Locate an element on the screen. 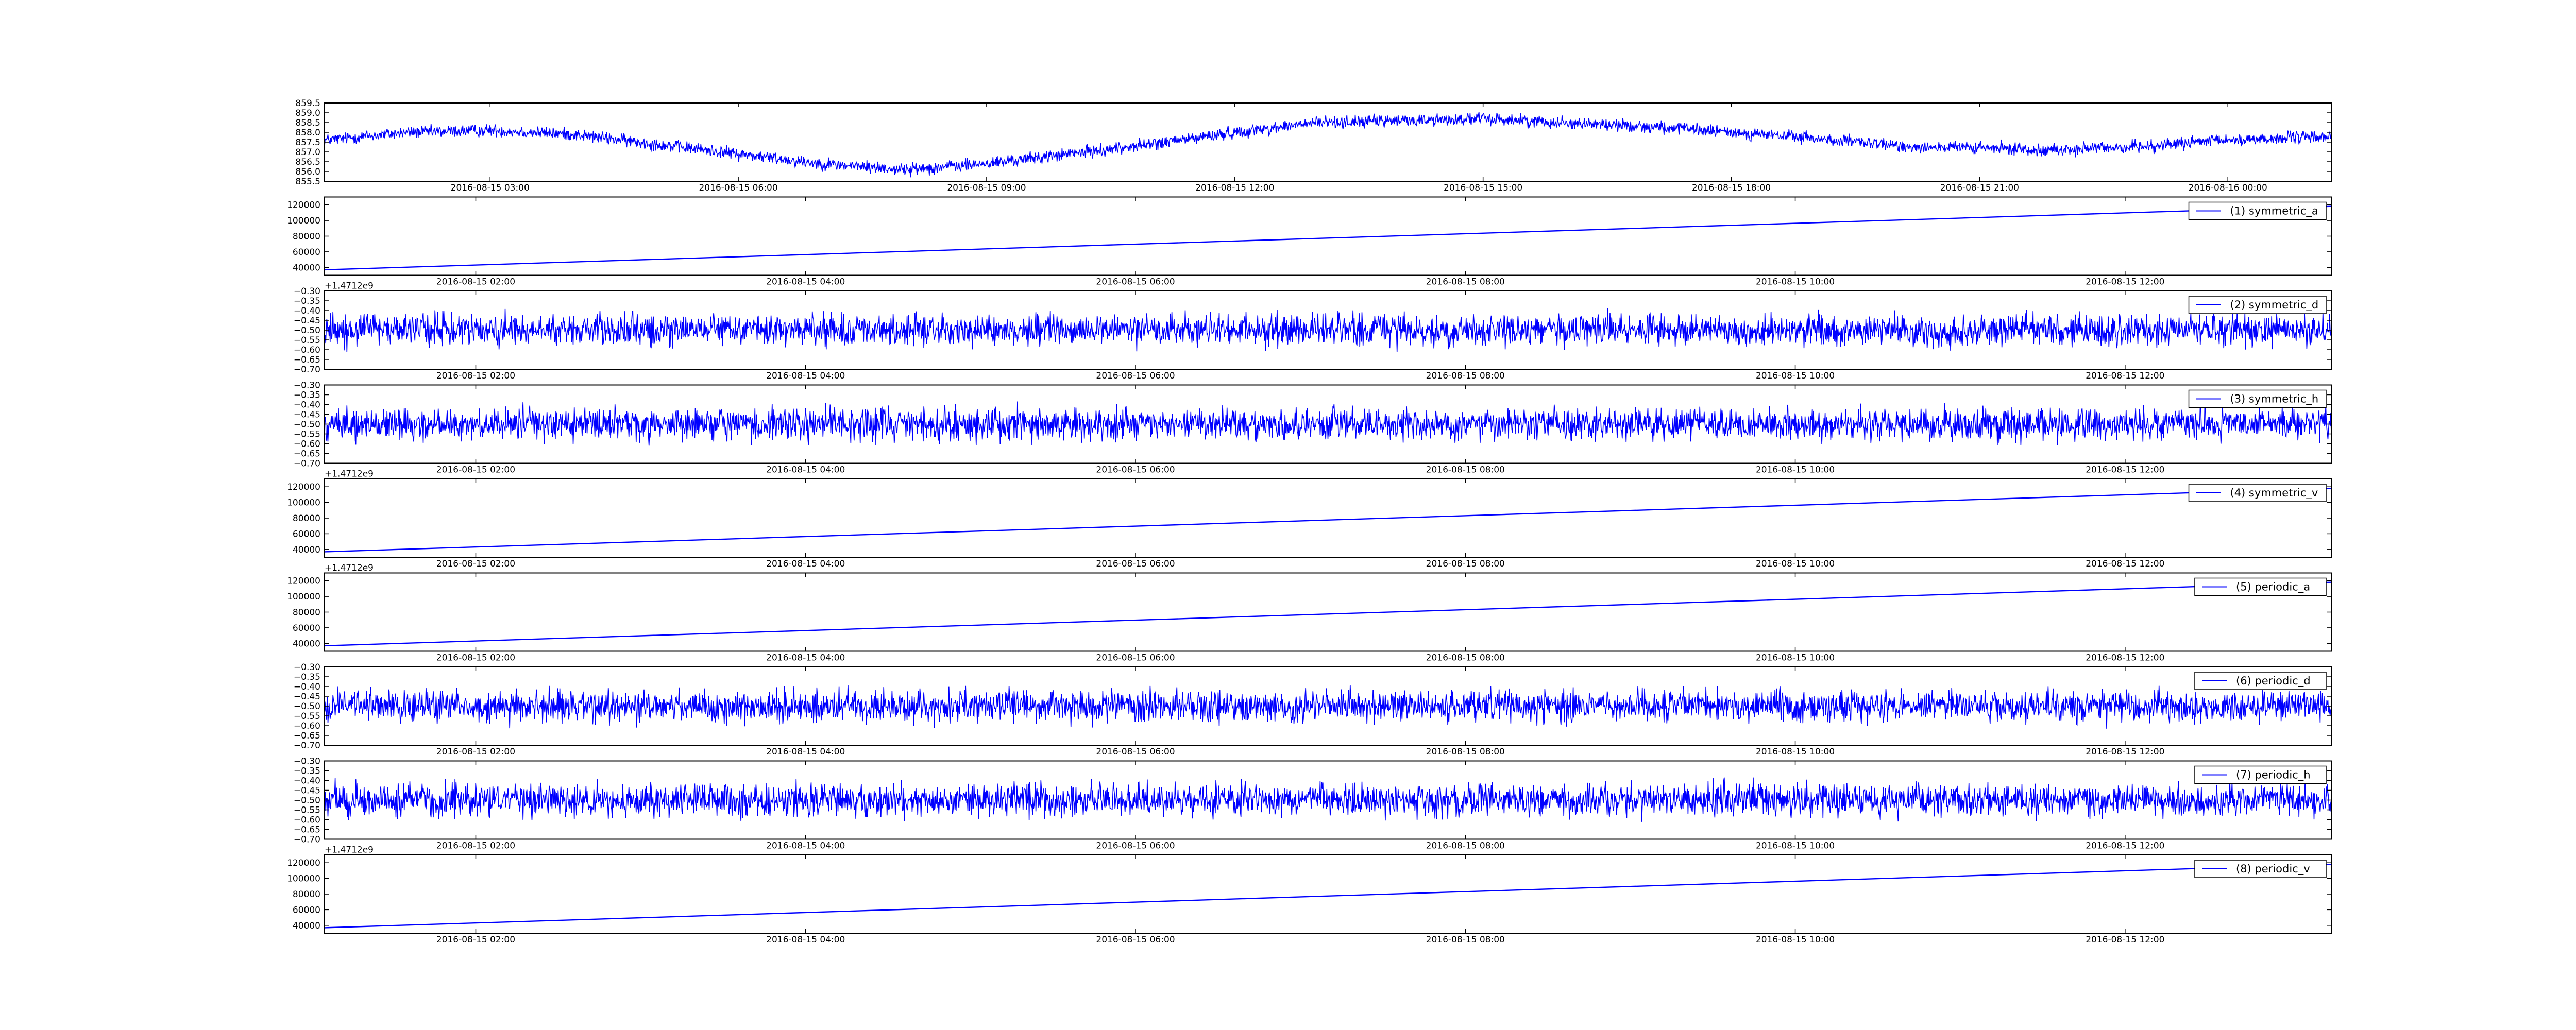  legend: (7) periodic_h is located at coordinates (2260, 774).